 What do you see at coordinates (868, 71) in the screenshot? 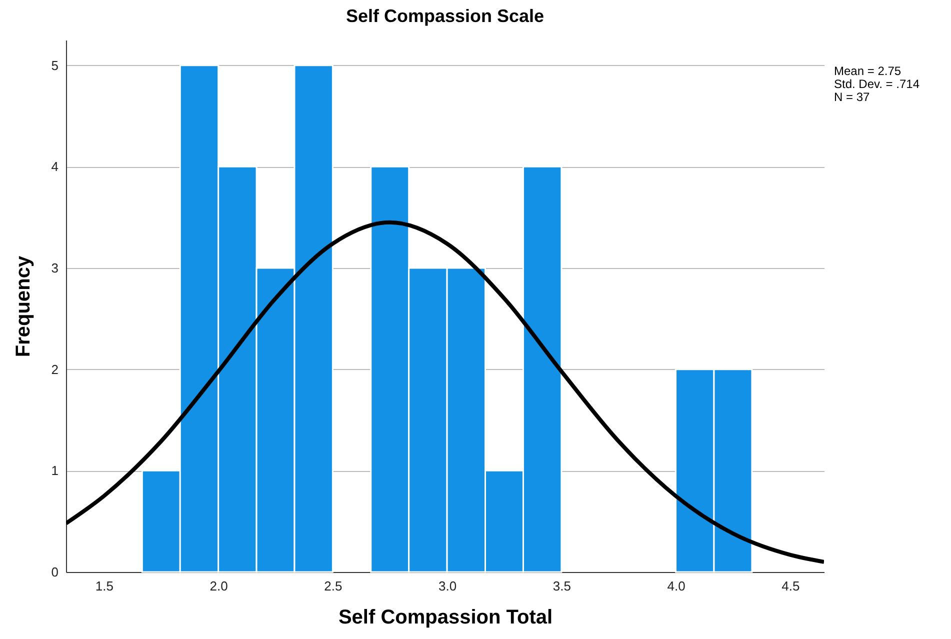
I see `text: Mean = 2.75` at bounding box center [868, 71].